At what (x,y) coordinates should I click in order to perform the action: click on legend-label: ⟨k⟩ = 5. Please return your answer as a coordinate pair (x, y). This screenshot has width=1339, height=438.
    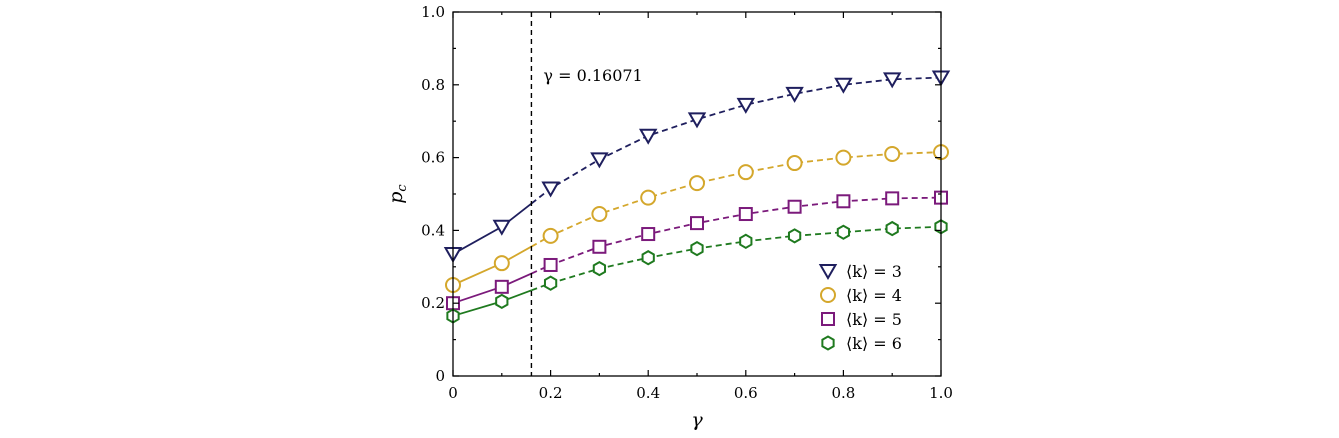
    Looking at the image, I should click on (874, 319).